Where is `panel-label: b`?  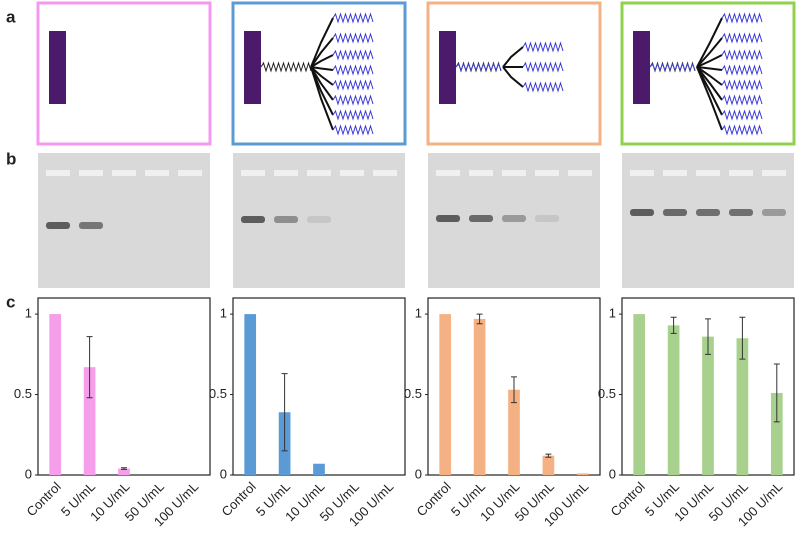
panel-label: b is located at coordinates (11, 158).